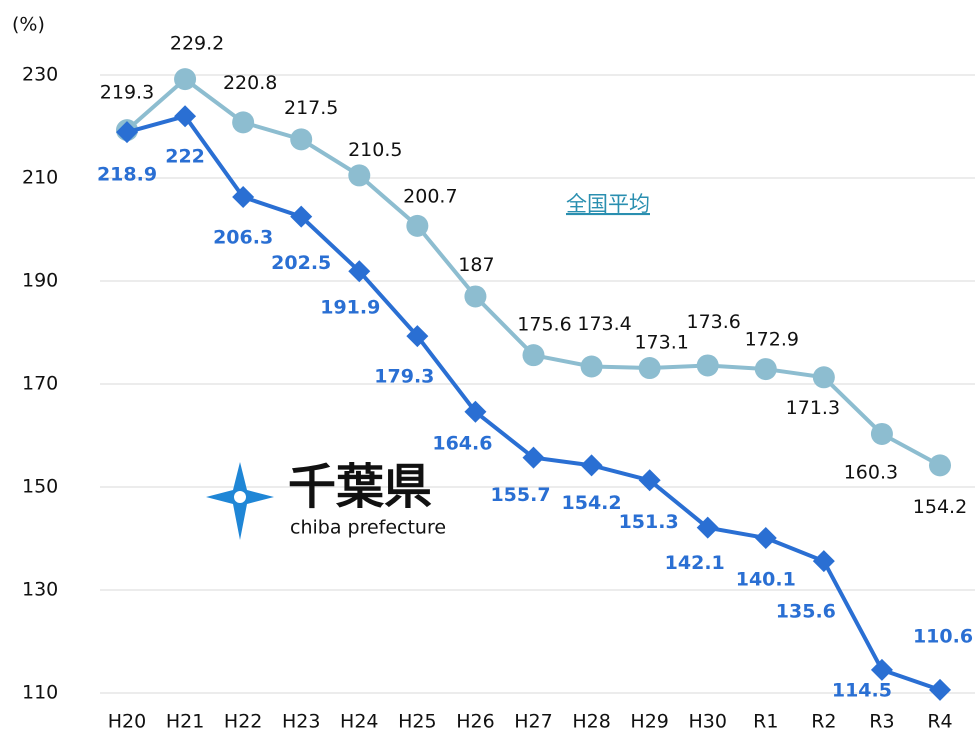  I want to click on data-label: 173.6, so click(714, 322).